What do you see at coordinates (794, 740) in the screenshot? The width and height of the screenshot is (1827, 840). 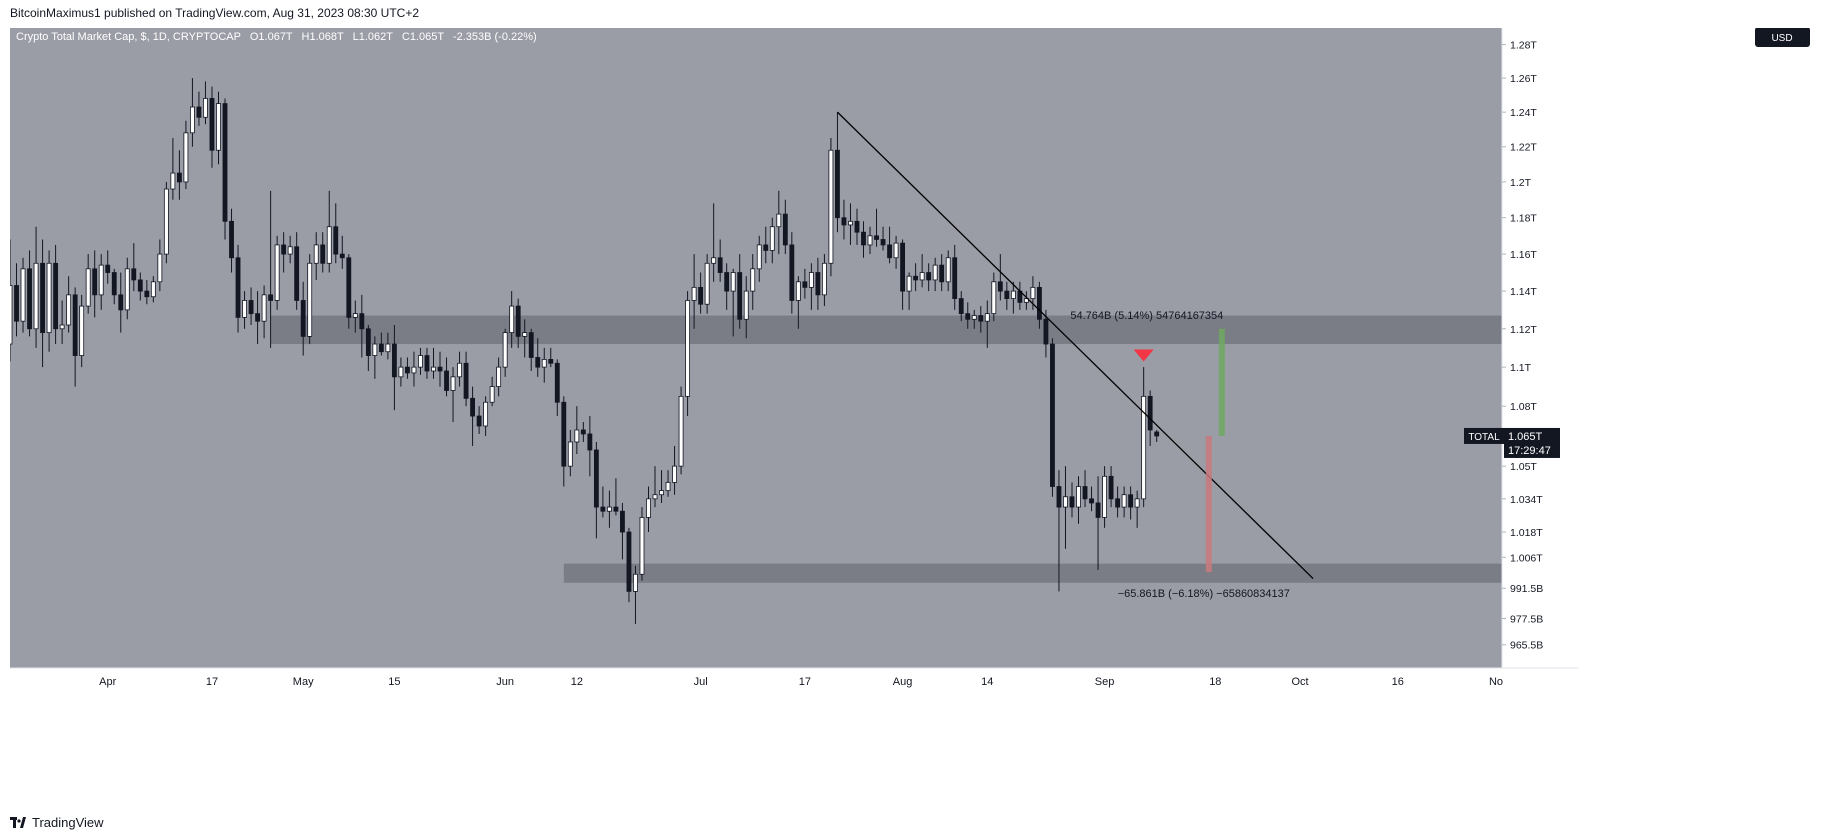 I see `time-axis: Apr 17 May 15 Jun 12 Jul 17 Aug 14 Sep 18 Oct 16 No` at bounding box center [794, 740].